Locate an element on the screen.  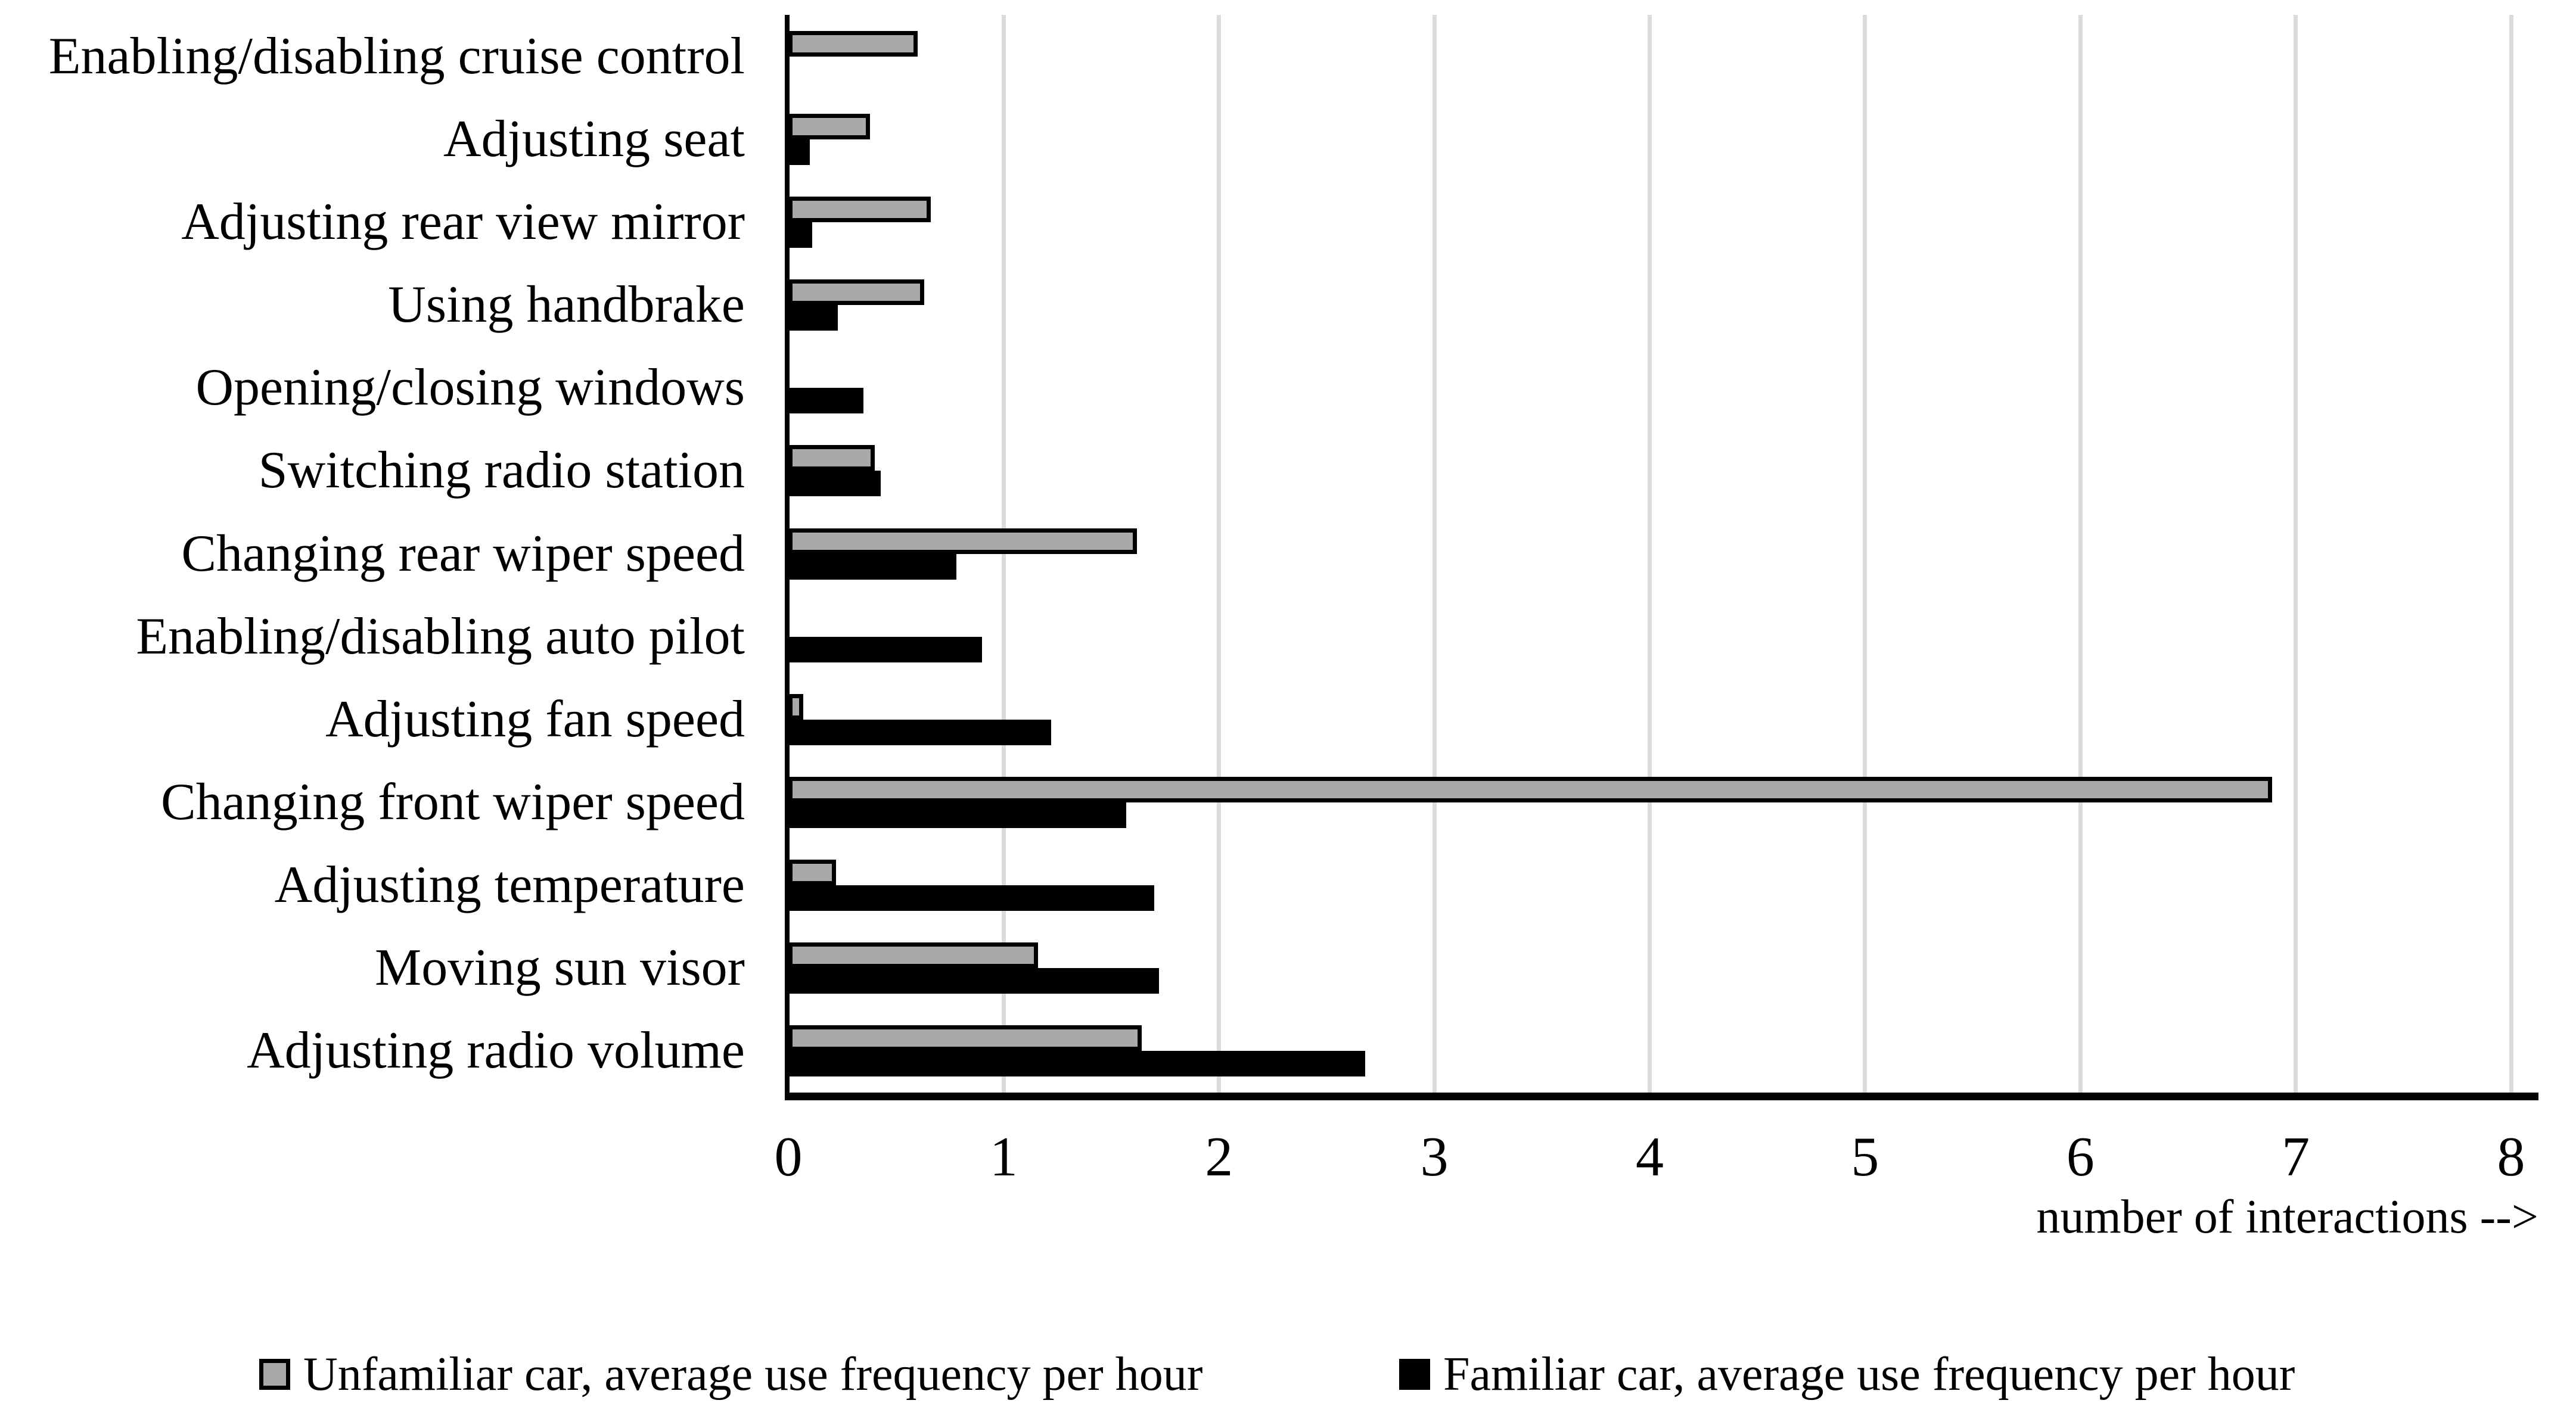
x-tick-label-5: 5 is located at coordinates (1865, 1157).